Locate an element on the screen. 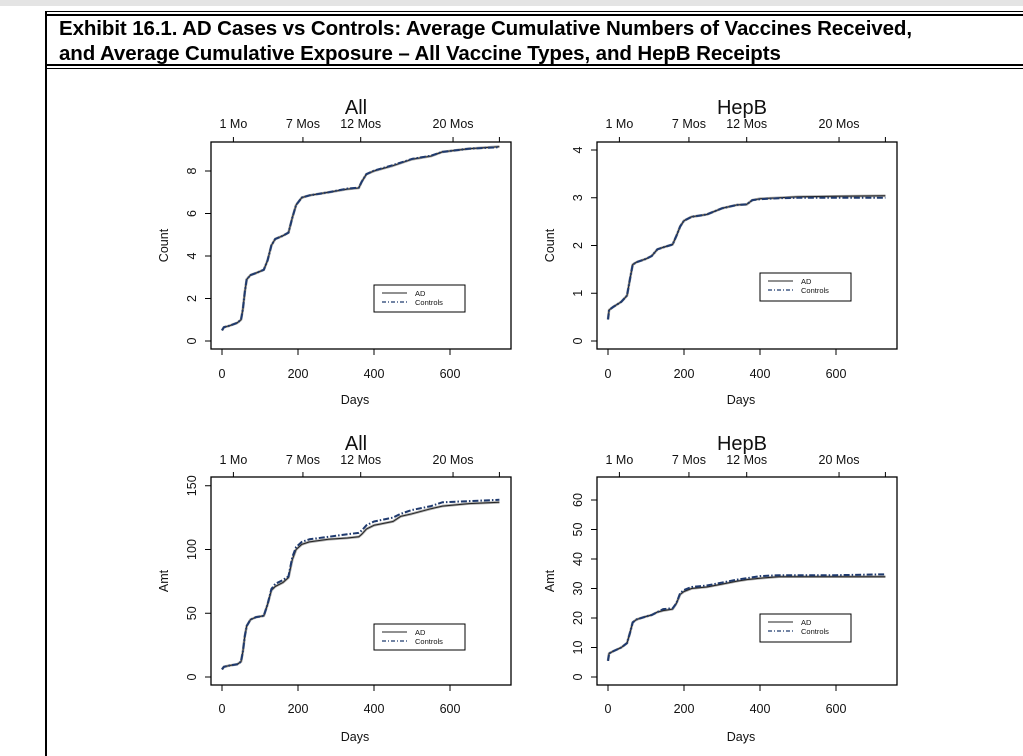 The width and height of the screenshot is (1023, 756). title-rule-top-thick is located at coordinates (534, 15).